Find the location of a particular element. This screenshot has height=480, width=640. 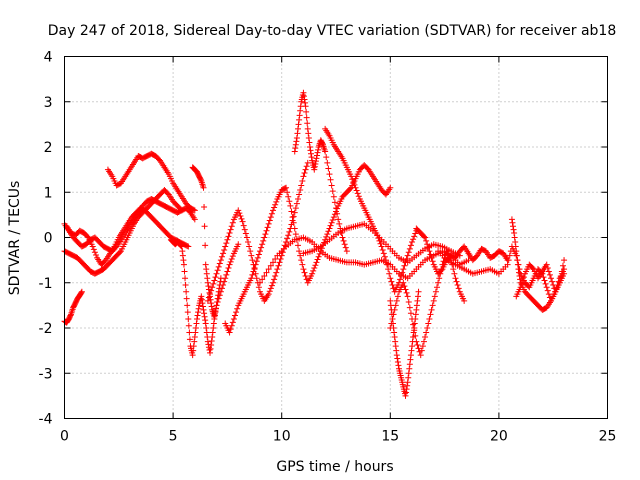

x-tick-label: 20 is located at coordinates (499, 437).